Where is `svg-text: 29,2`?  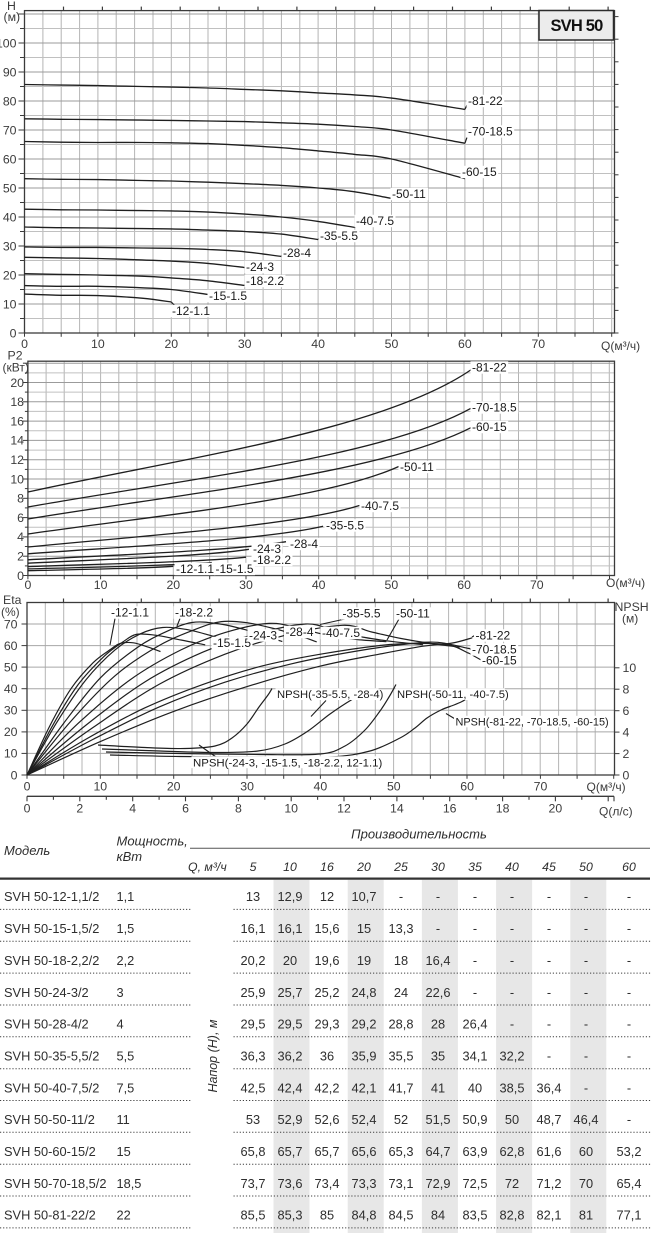 svg-text: 29,2 is located at coordinates (364, 1024).